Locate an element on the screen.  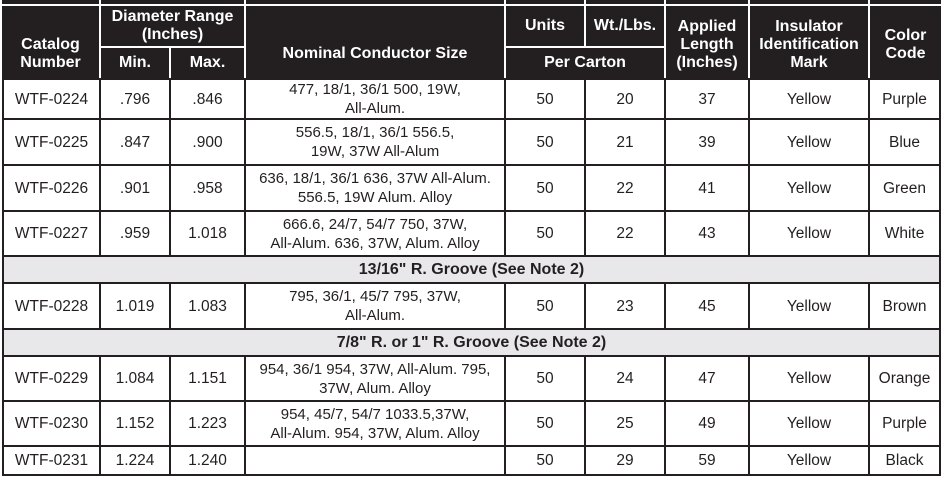
cell-applied: 43 is located at coordinates (707, 233).